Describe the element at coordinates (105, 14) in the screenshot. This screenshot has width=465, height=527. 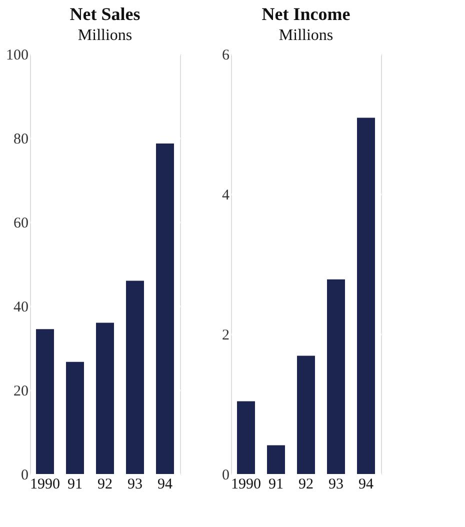
I see `chart-title: Net Sales` at that location.